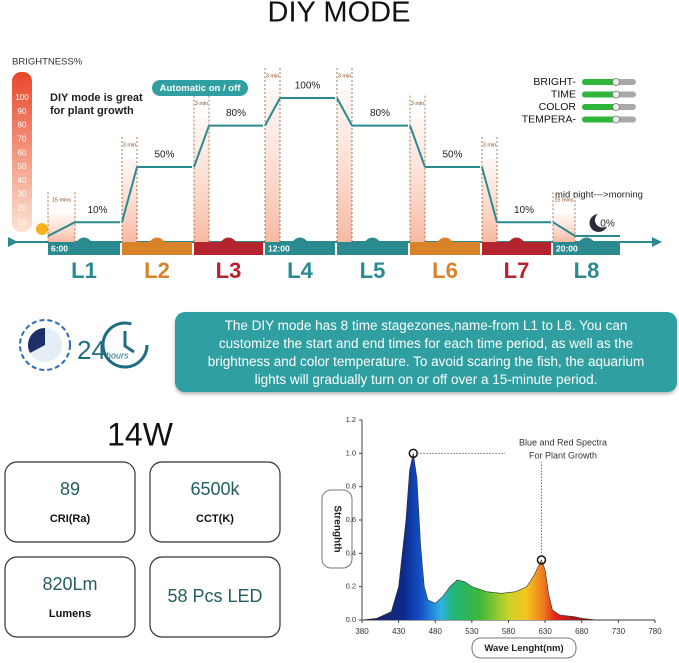 This screenshot has height=663, width=679. What do you see at coordinates (599, 195) in the screenshot?
I see `night-note: mid night--->morning` at bounding box center [599, 195].